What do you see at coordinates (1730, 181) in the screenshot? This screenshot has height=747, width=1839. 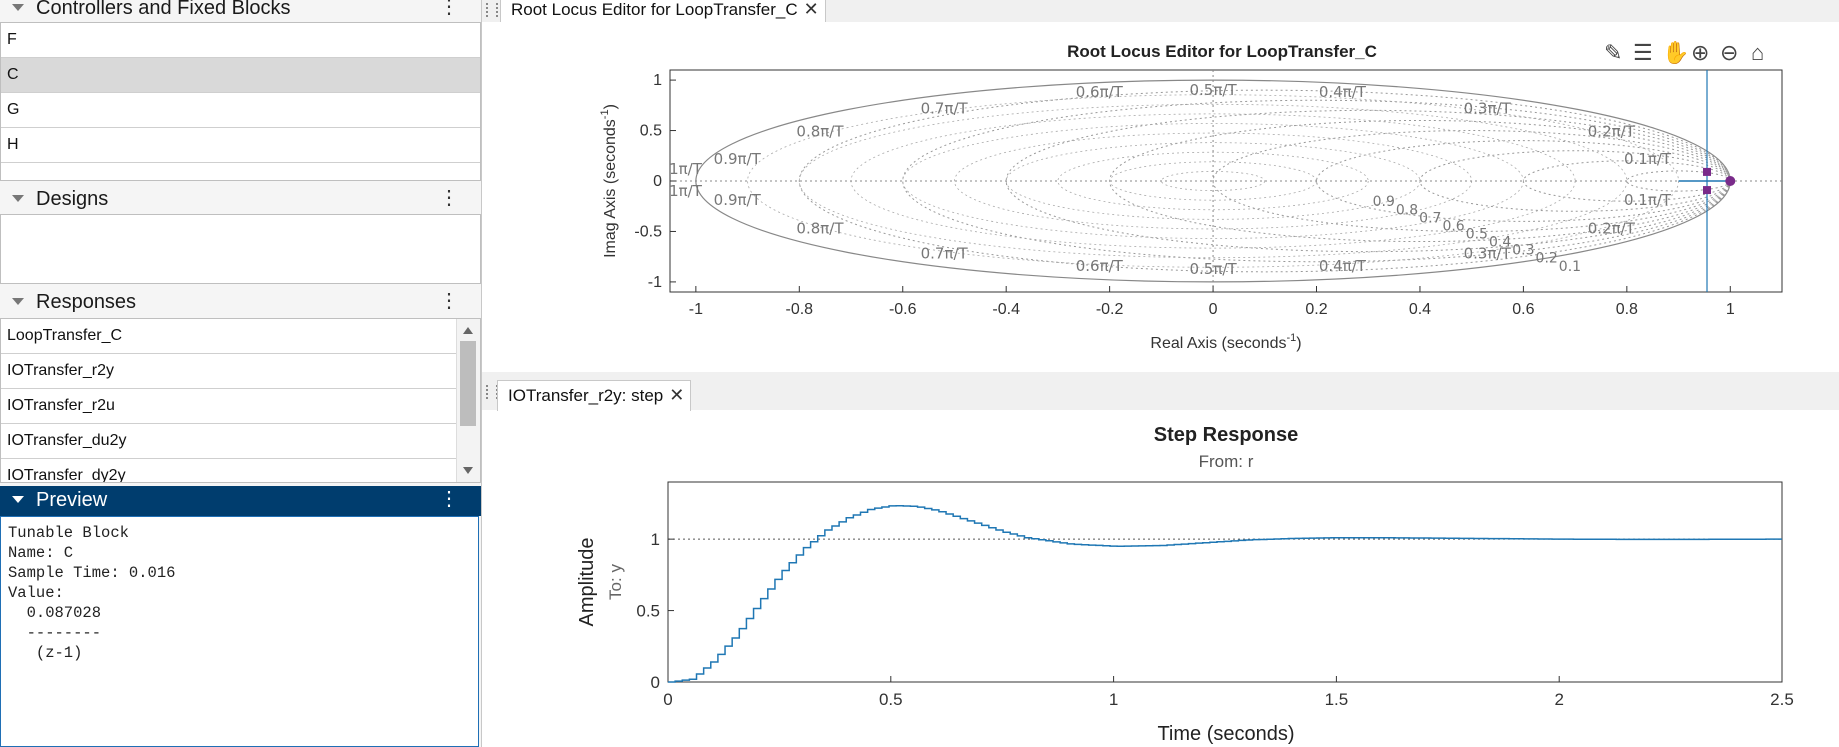 I see `open-loop-pole` at bounding box center [1730, 181].